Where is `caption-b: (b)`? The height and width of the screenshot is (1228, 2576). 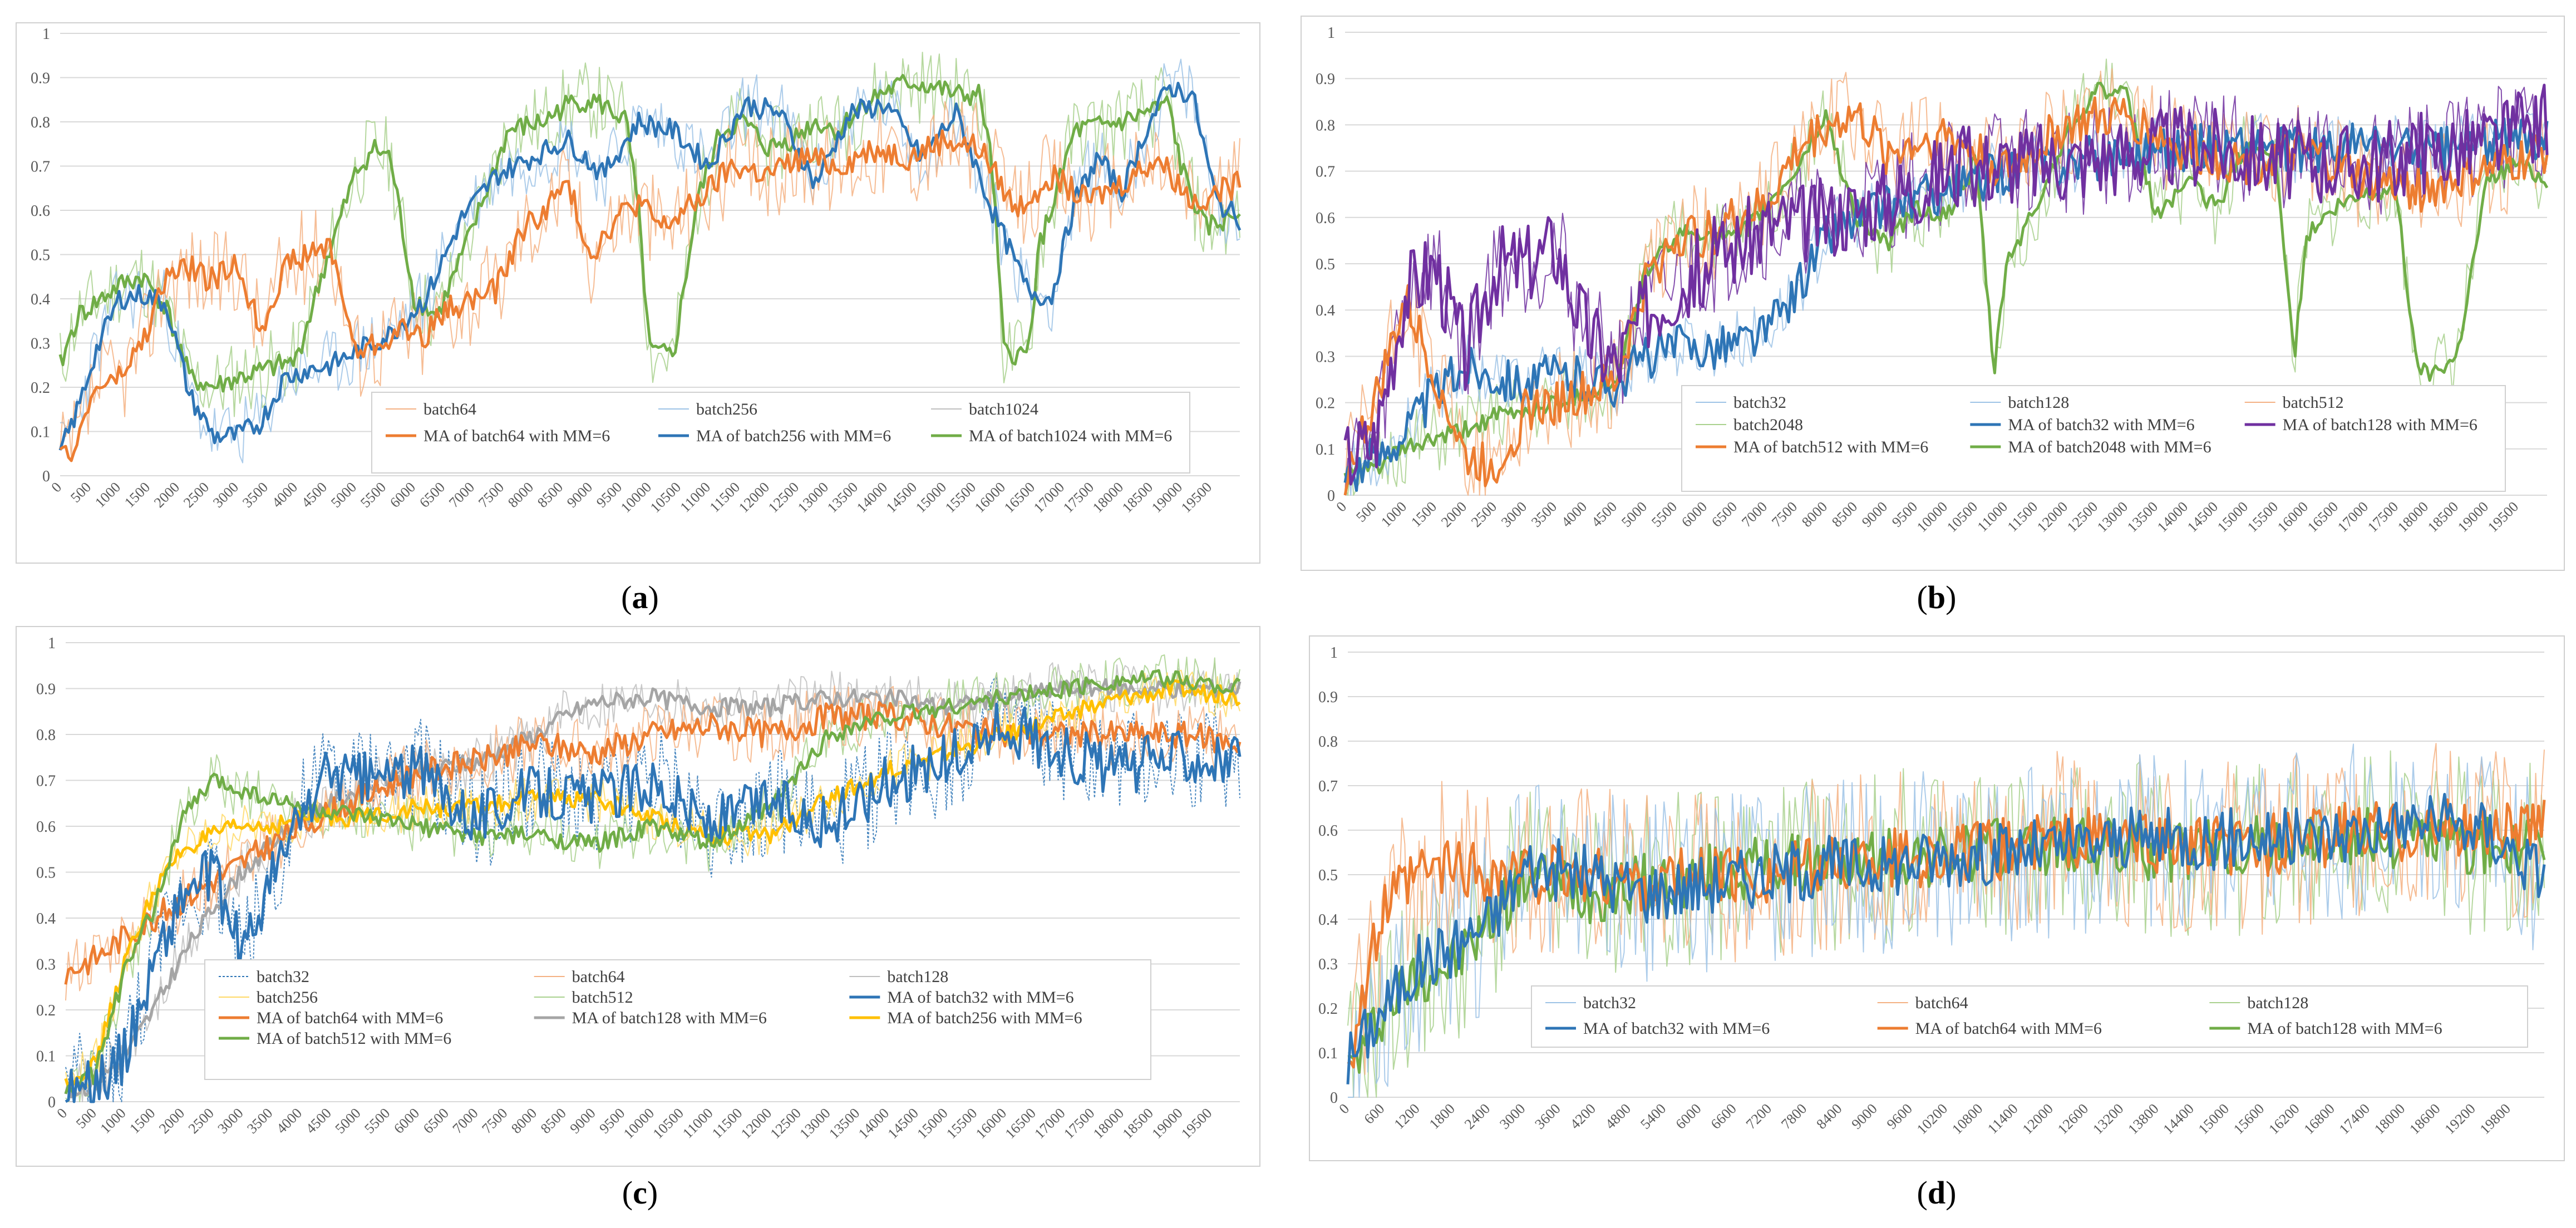 caption-b: (b) is located at coordinates (1937, 597).